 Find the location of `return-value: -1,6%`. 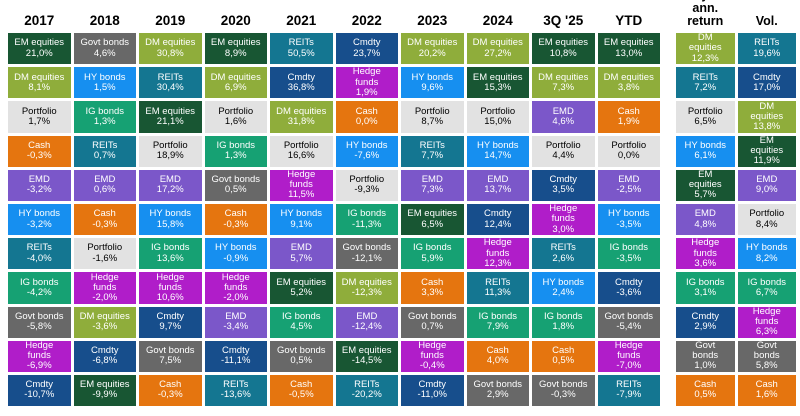

return-value: -1,6% is located at coordinates (105, 258).